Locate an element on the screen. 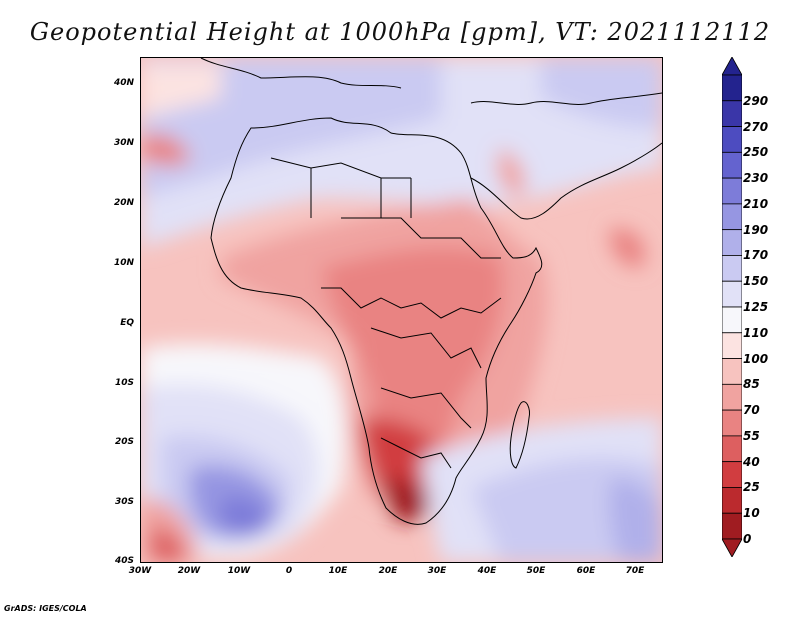 The width and height of the screenshot is (800, 618). lon-label-20w: 20W is located at coordinates (189, 571).